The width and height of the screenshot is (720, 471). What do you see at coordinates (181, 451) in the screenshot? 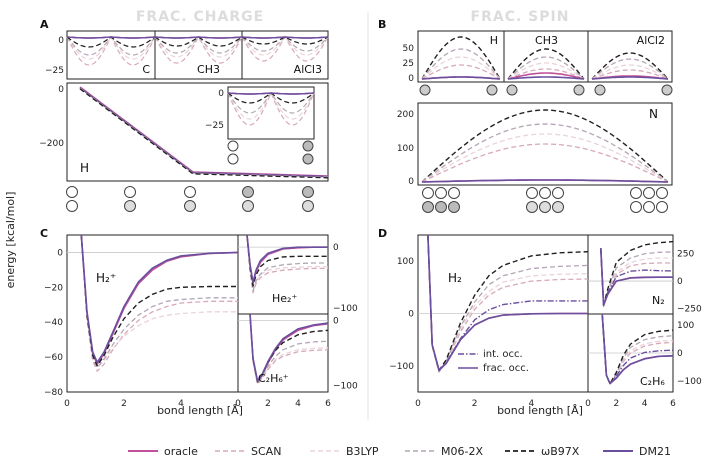
I see `legend-label-oracle: oracle` at bounding box center [181, 451].